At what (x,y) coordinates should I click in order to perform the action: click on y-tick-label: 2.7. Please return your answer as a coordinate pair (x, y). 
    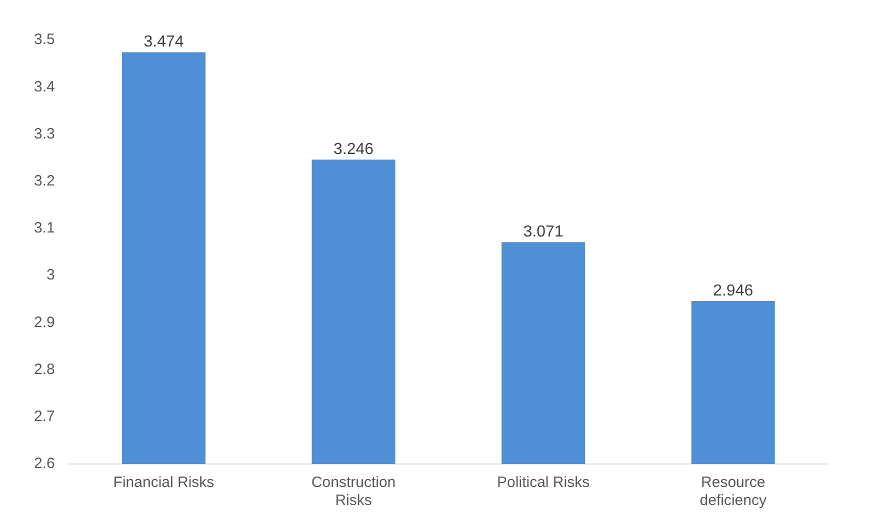
    Looking at the image, I should click on (44, 417).